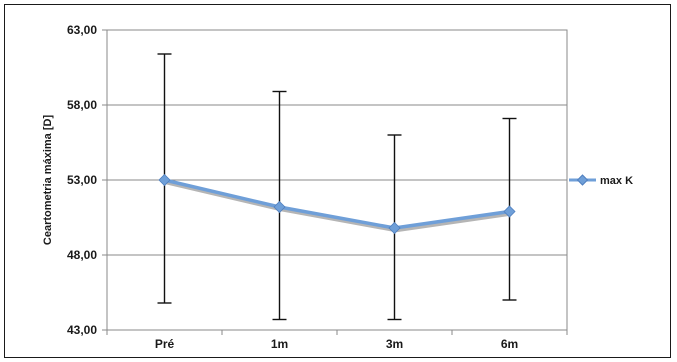 The image size is (677, 362). I want to click on x-tick-label: Pré, so click(165, 344).